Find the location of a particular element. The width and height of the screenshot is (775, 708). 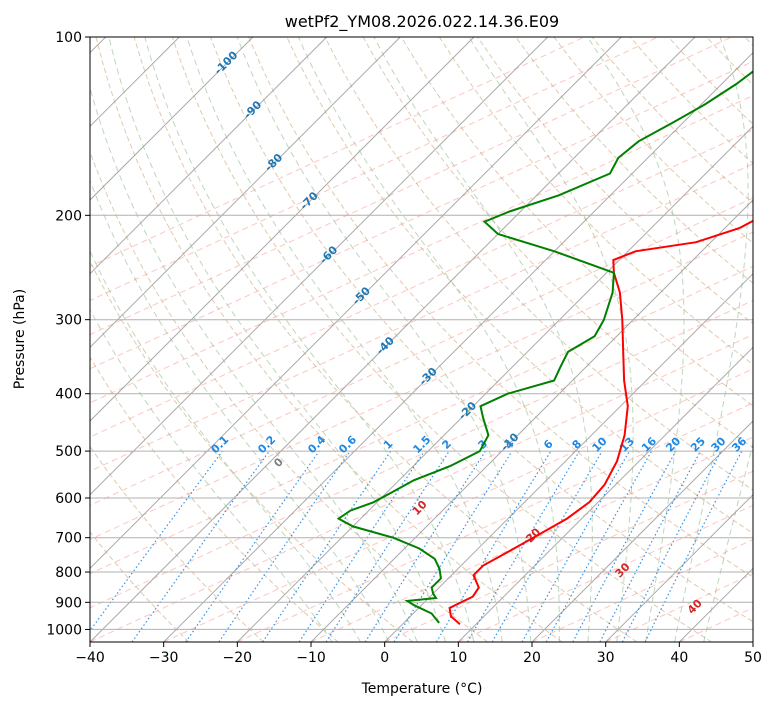

y-tick-label: 700 is located at coordinates (68, 539).